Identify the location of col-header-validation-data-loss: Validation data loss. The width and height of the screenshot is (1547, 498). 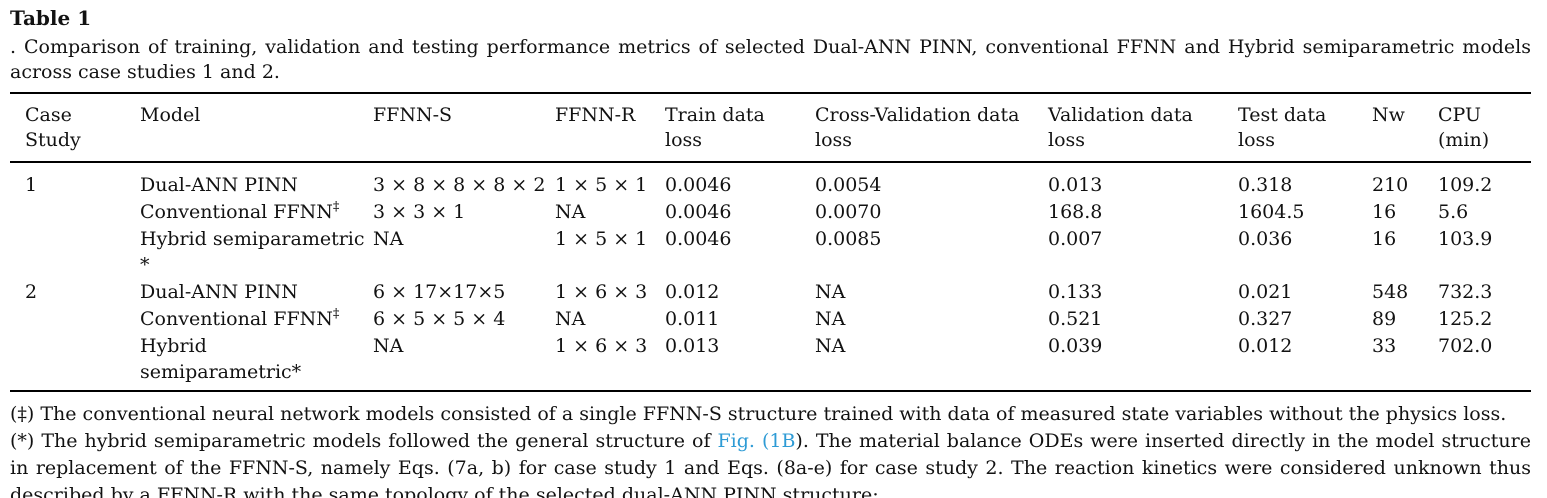
(1143, 128).